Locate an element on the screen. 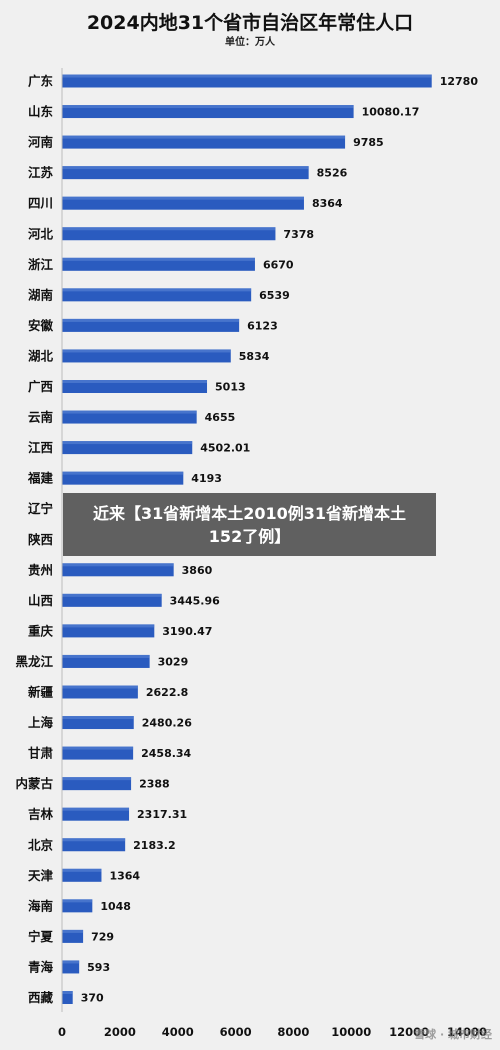 The width and height of the screenshot is (500, 1050). value-label: 4193 is located at coordinates (206, 478).